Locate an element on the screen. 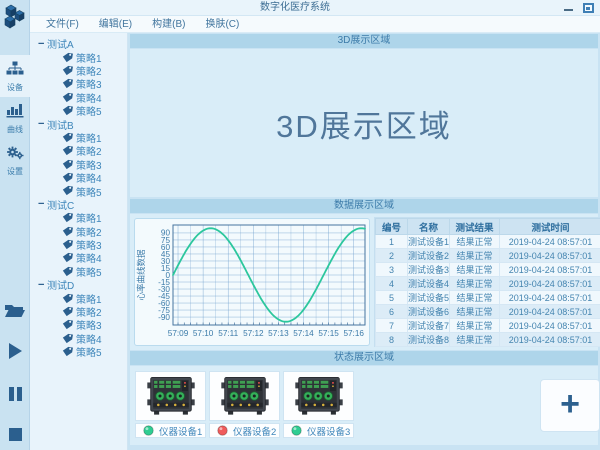  table-row: 7 测试设备7 结果正常 2019-04-24 08:57:01 is located at coordinates (487, 325).